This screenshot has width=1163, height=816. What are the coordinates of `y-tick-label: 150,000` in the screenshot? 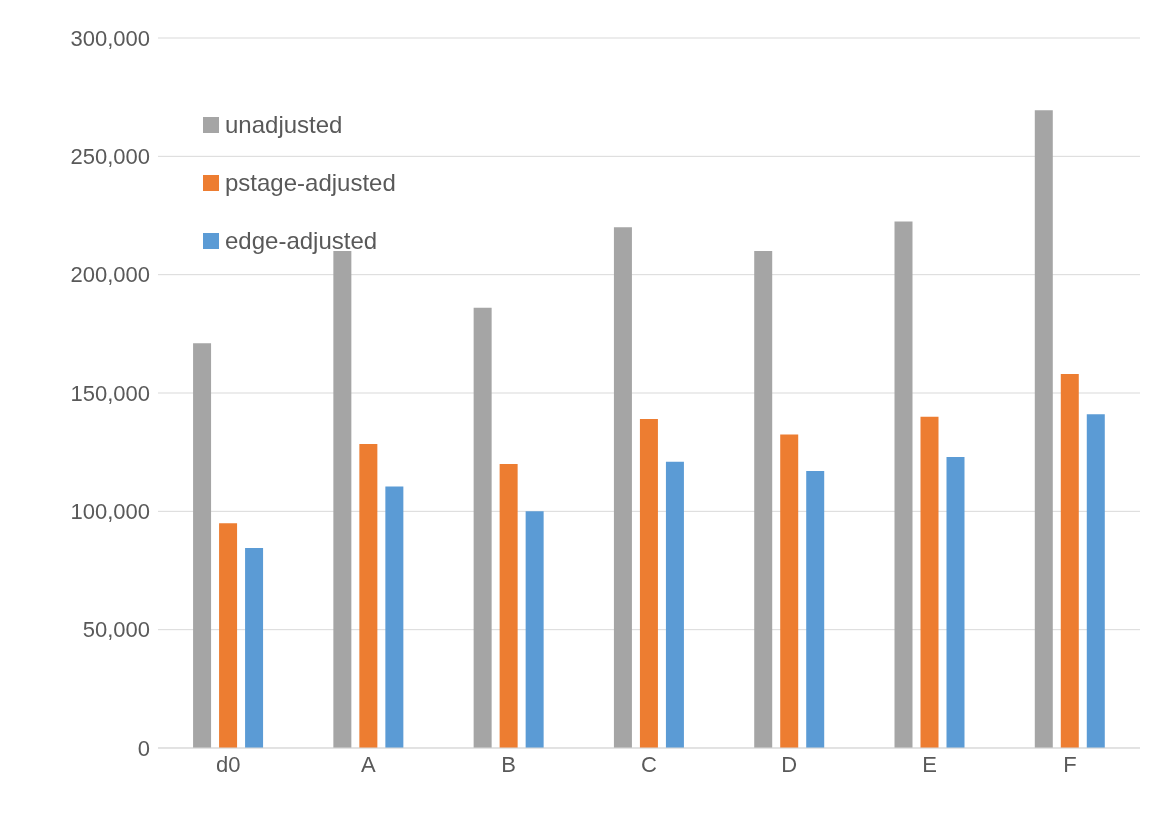 It's located at (110, 393).